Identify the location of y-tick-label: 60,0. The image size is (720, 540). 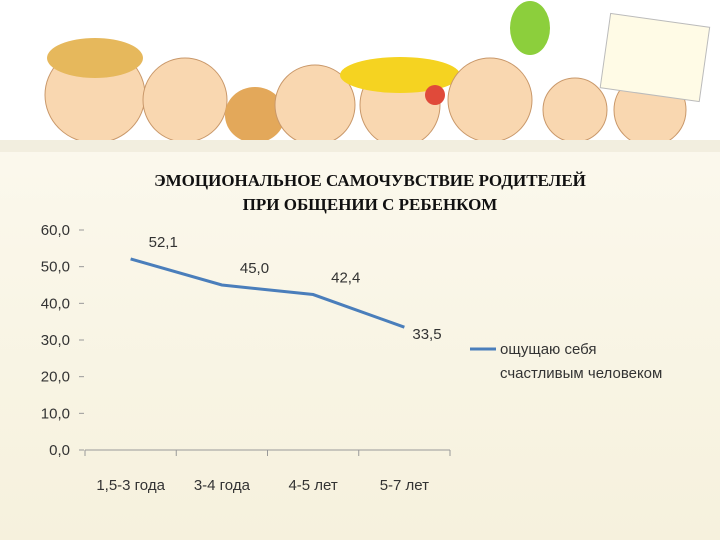
(55, 230).